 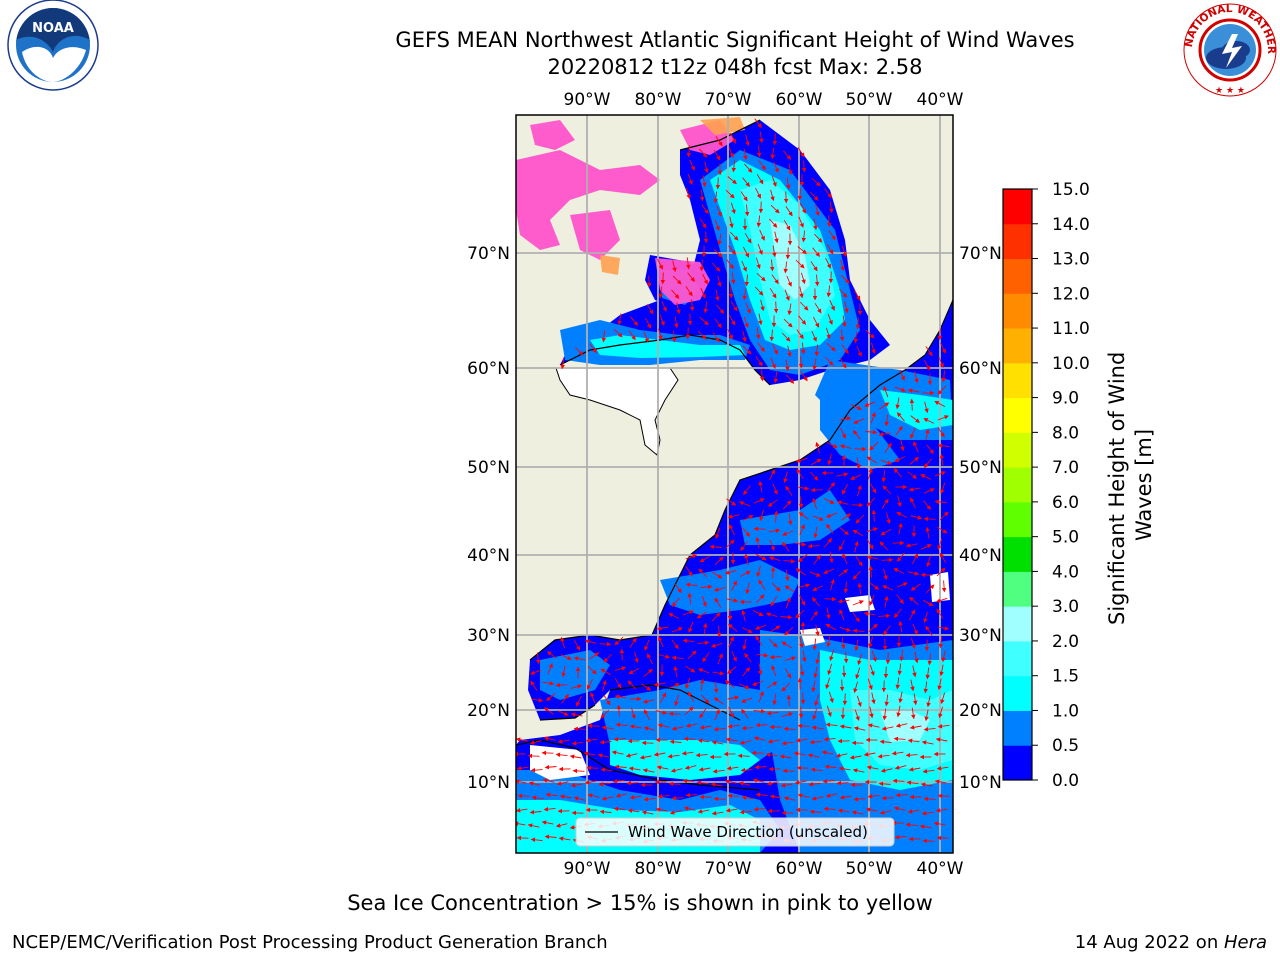 What do you see at coordinates (1065, 746) in the screenshot?
I see `colorbar-tick-label: 0.5` at bounding box center [1065, 746].